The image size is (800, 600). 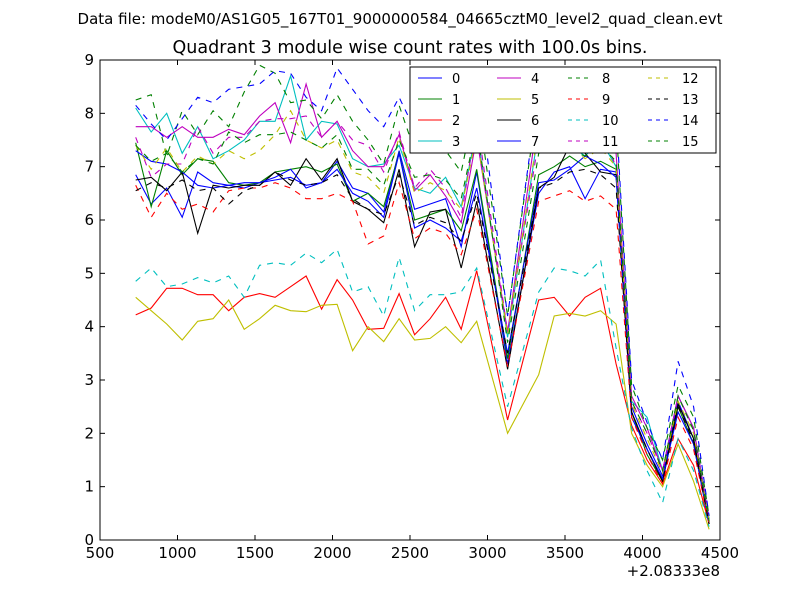 I want to click on x-tick-label: 3500, so click(x=565, y=553).